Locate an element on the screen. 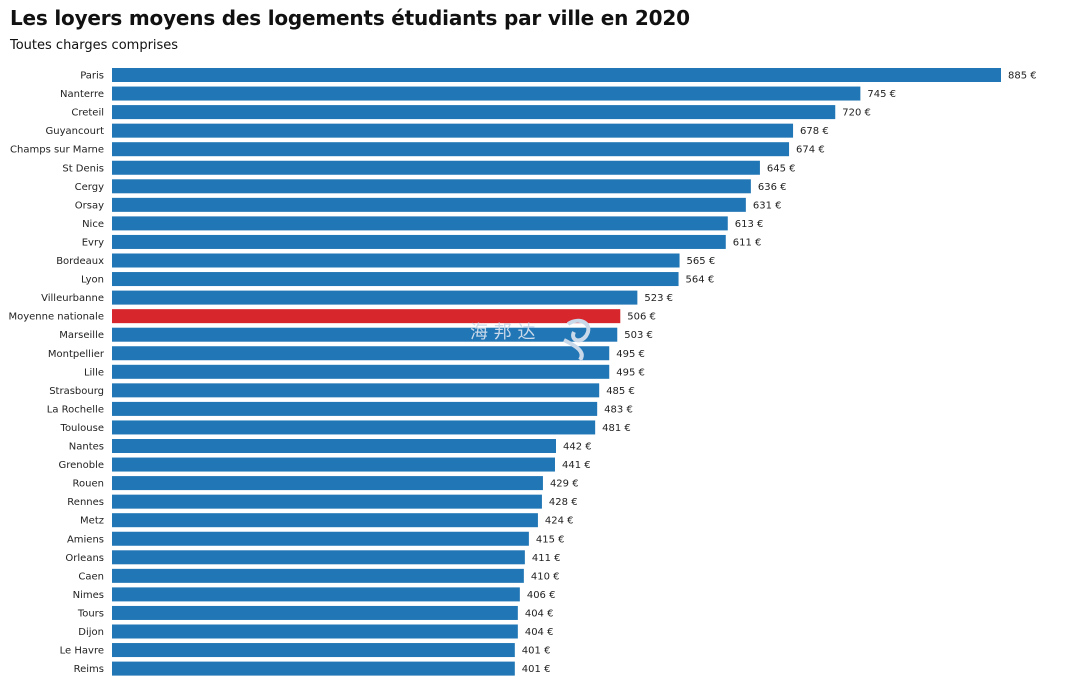 The width and height of the screenshot is (1080, 678). value-label: 631 € is located at coordinates (767, 205).